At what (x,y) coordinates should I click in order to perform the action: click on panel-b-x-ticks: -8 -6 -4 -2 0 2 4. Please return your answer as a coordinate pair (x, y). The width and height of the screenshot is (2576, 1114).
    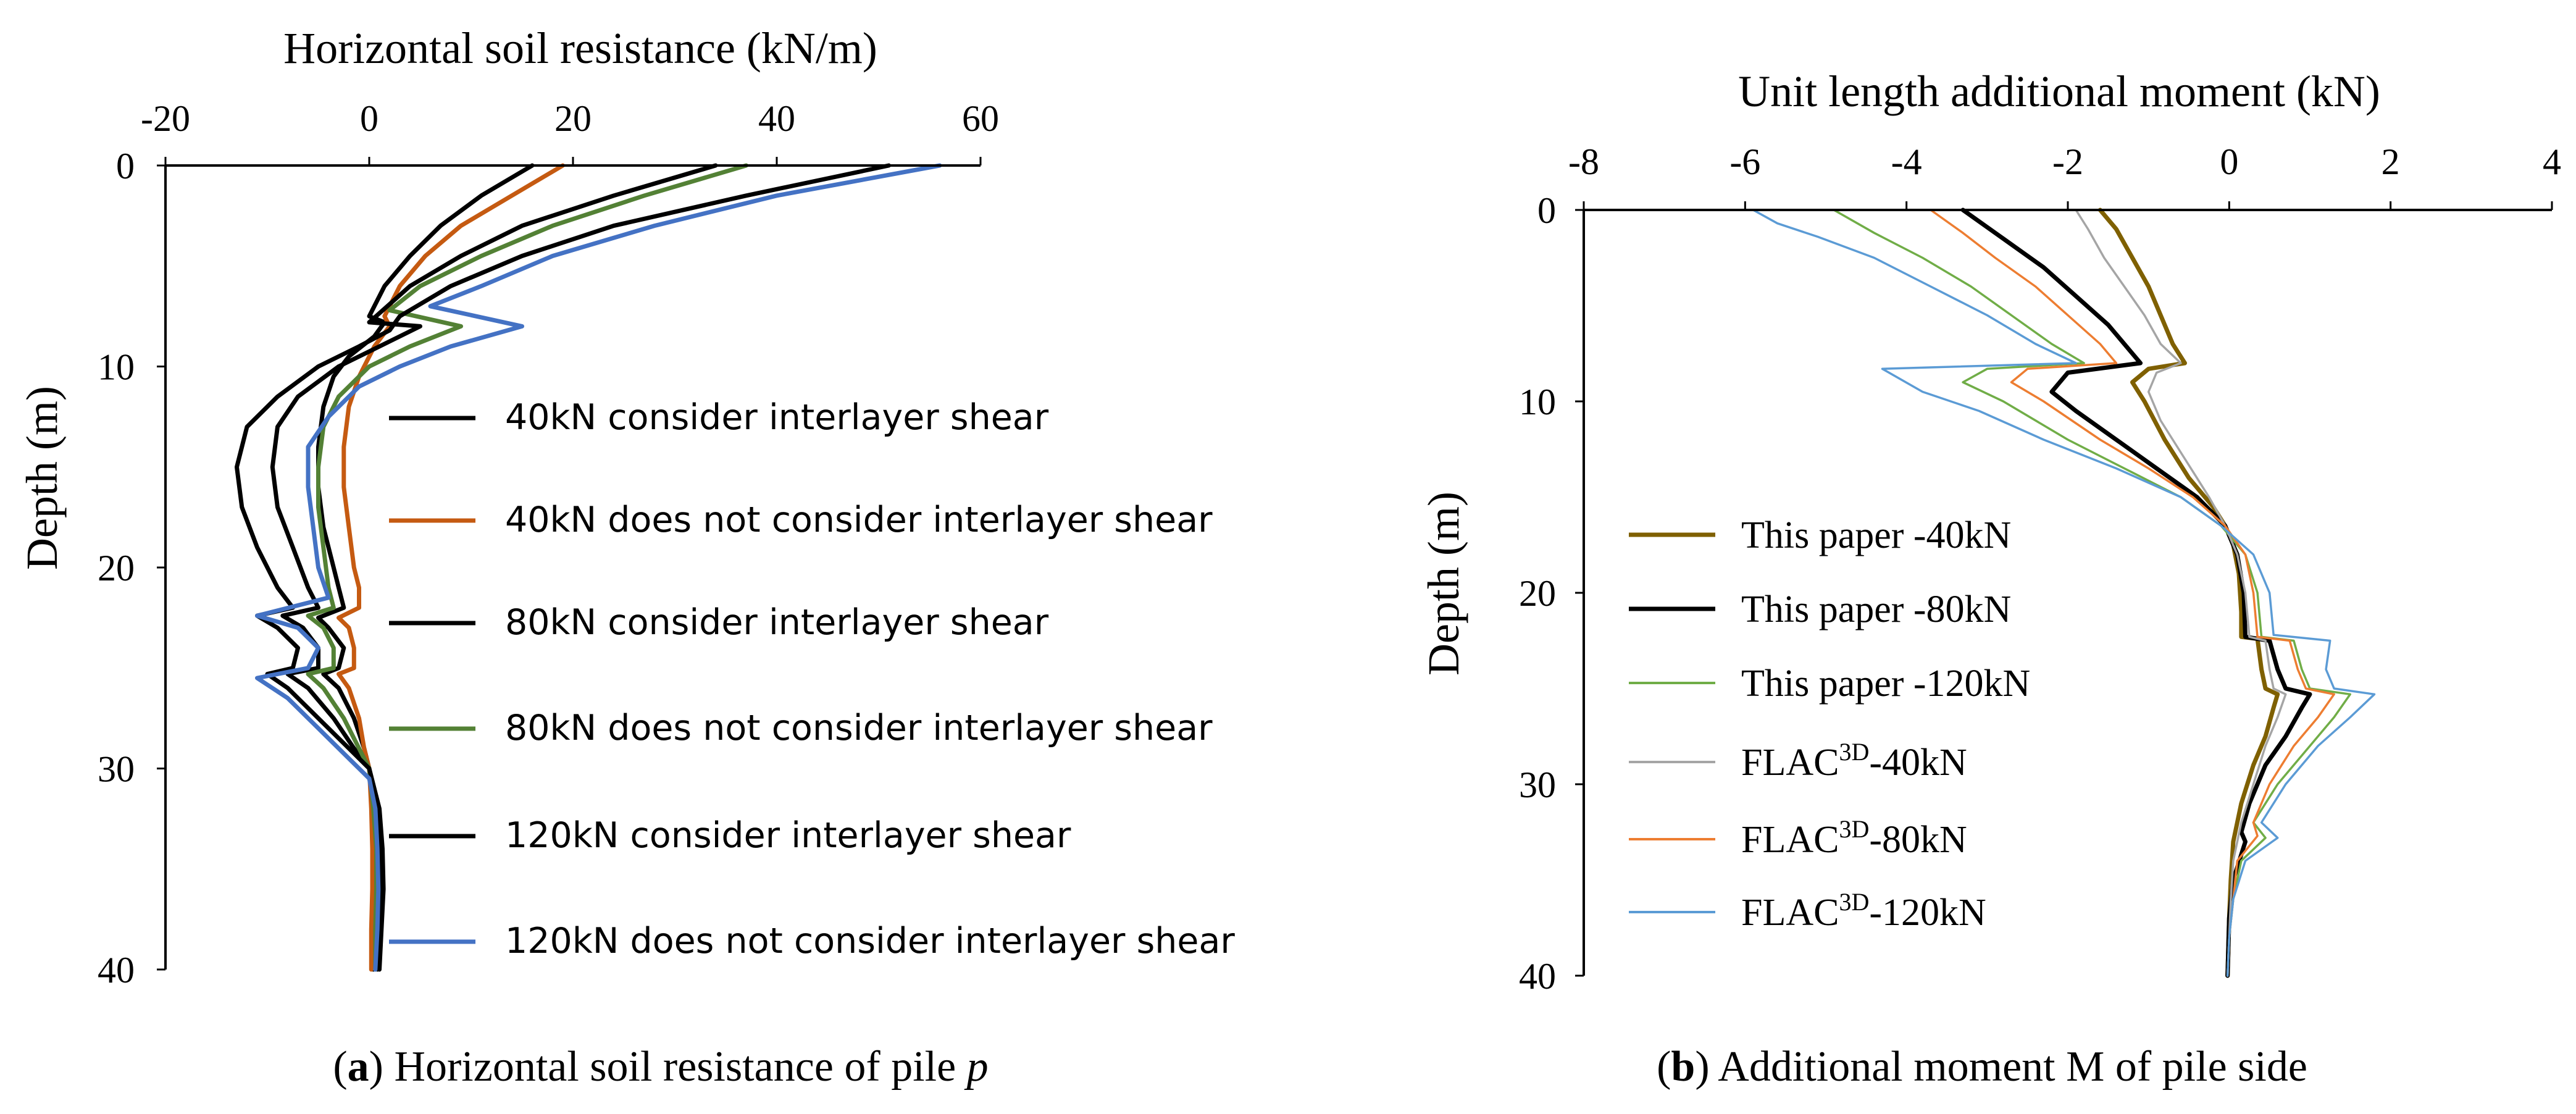
    Looking at the image, I should click on (2064, 175).